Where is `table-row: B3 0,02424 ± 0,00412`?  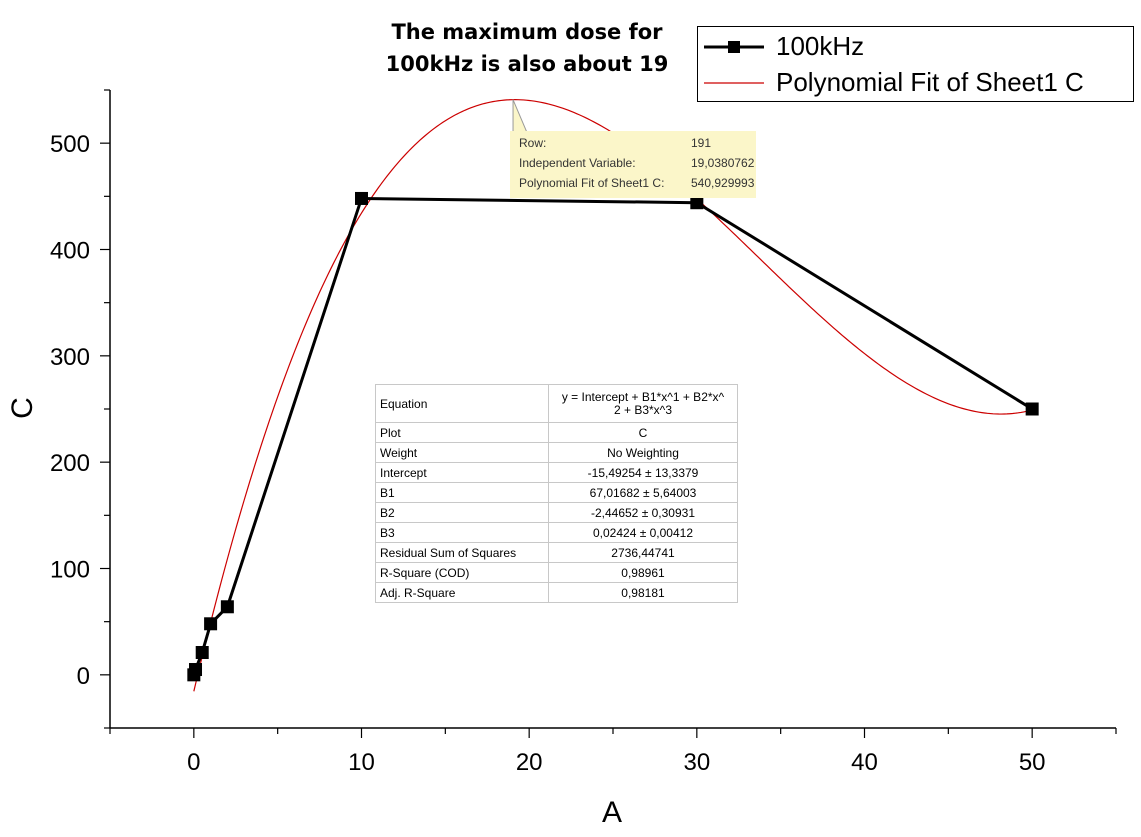
table-row: B3 0,02424 ± 0,00412 is located at coordinates (556, 532).